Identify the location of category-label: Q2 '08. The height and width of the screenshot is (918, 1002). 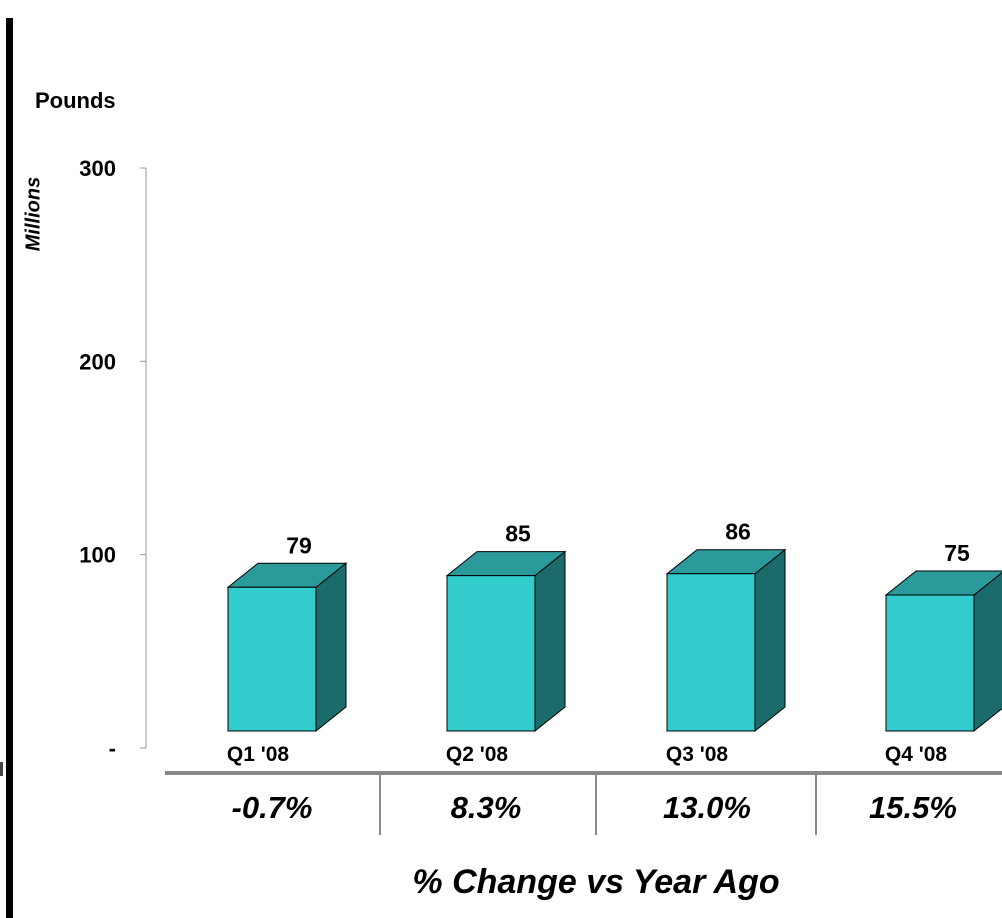
(477, 754).